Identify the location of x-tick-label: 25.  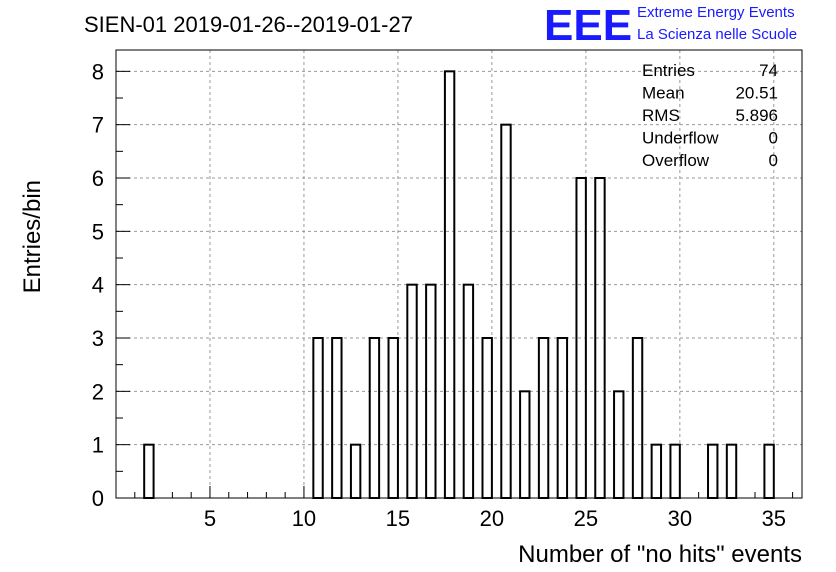
(586, 518).